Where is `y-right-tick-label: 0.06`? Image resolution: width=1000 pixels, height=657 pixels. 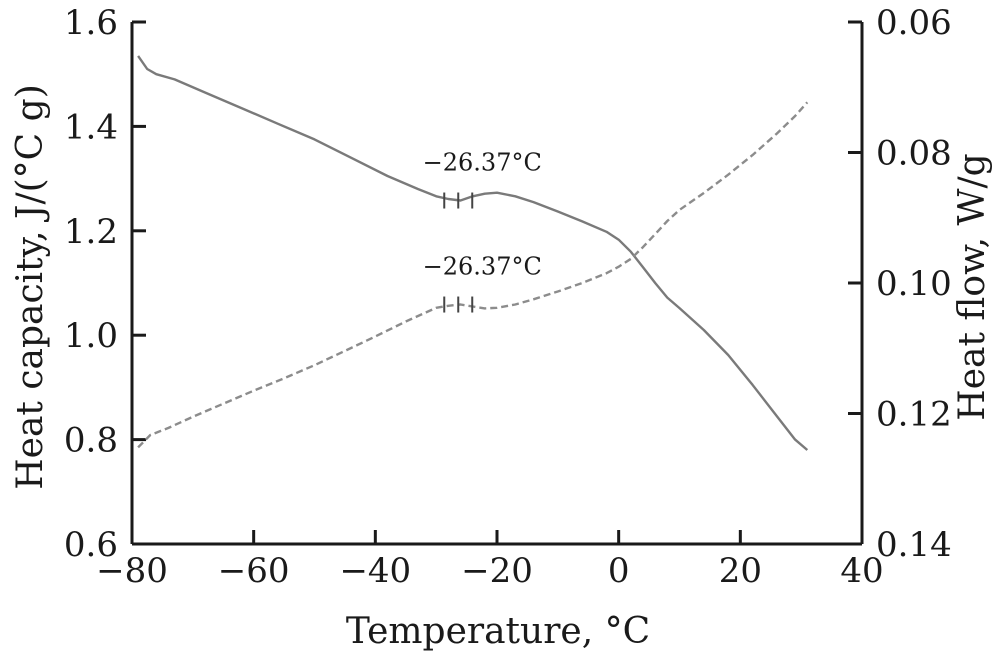
y-right-tick-label: 0.06 is located at coordinates (914, 23).